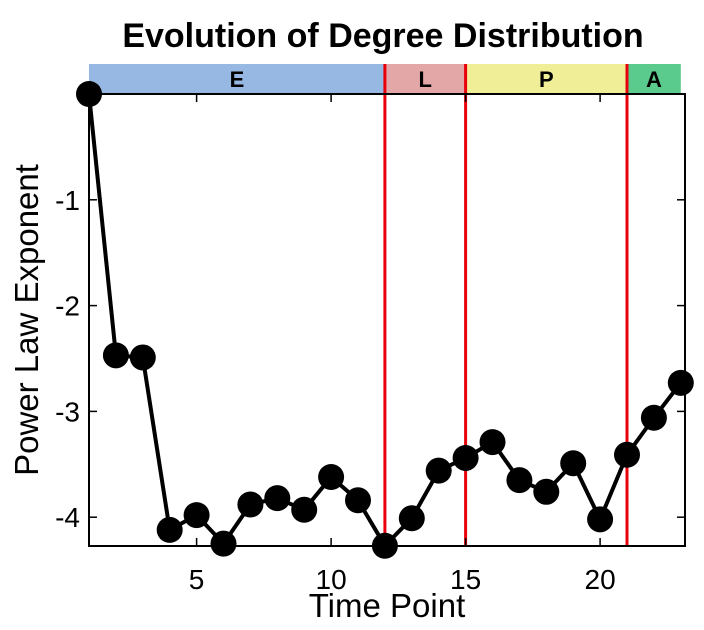  I want to click on y-tick-label: -3, so click(67, 411).